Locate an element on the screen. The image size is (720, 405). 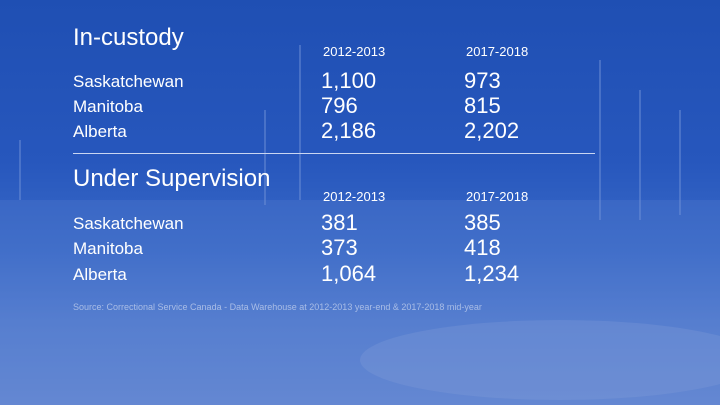
cell-value: 381 is located at coordinates (339, 222).